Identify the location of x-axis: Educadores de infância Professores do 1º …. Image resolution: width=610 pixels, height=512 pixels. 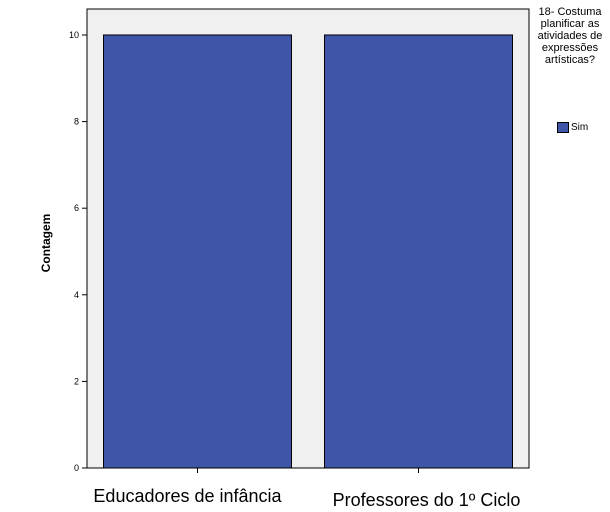
(306, 489).